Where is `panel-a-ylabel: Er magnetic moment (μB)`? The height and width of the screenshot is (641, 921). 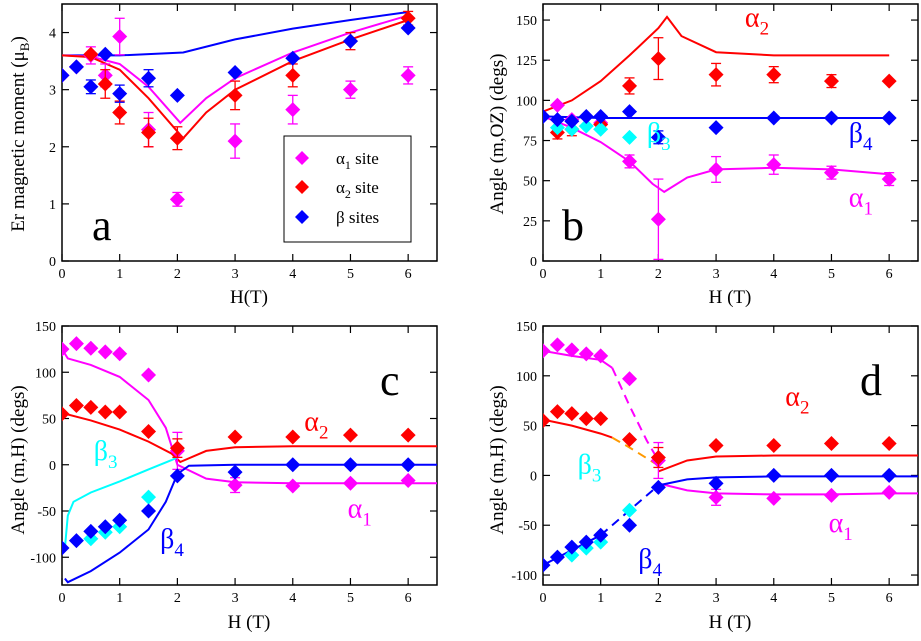
panel-a-ylabel: Er magnetic moment (μB) is located at coordinates (20, 134).